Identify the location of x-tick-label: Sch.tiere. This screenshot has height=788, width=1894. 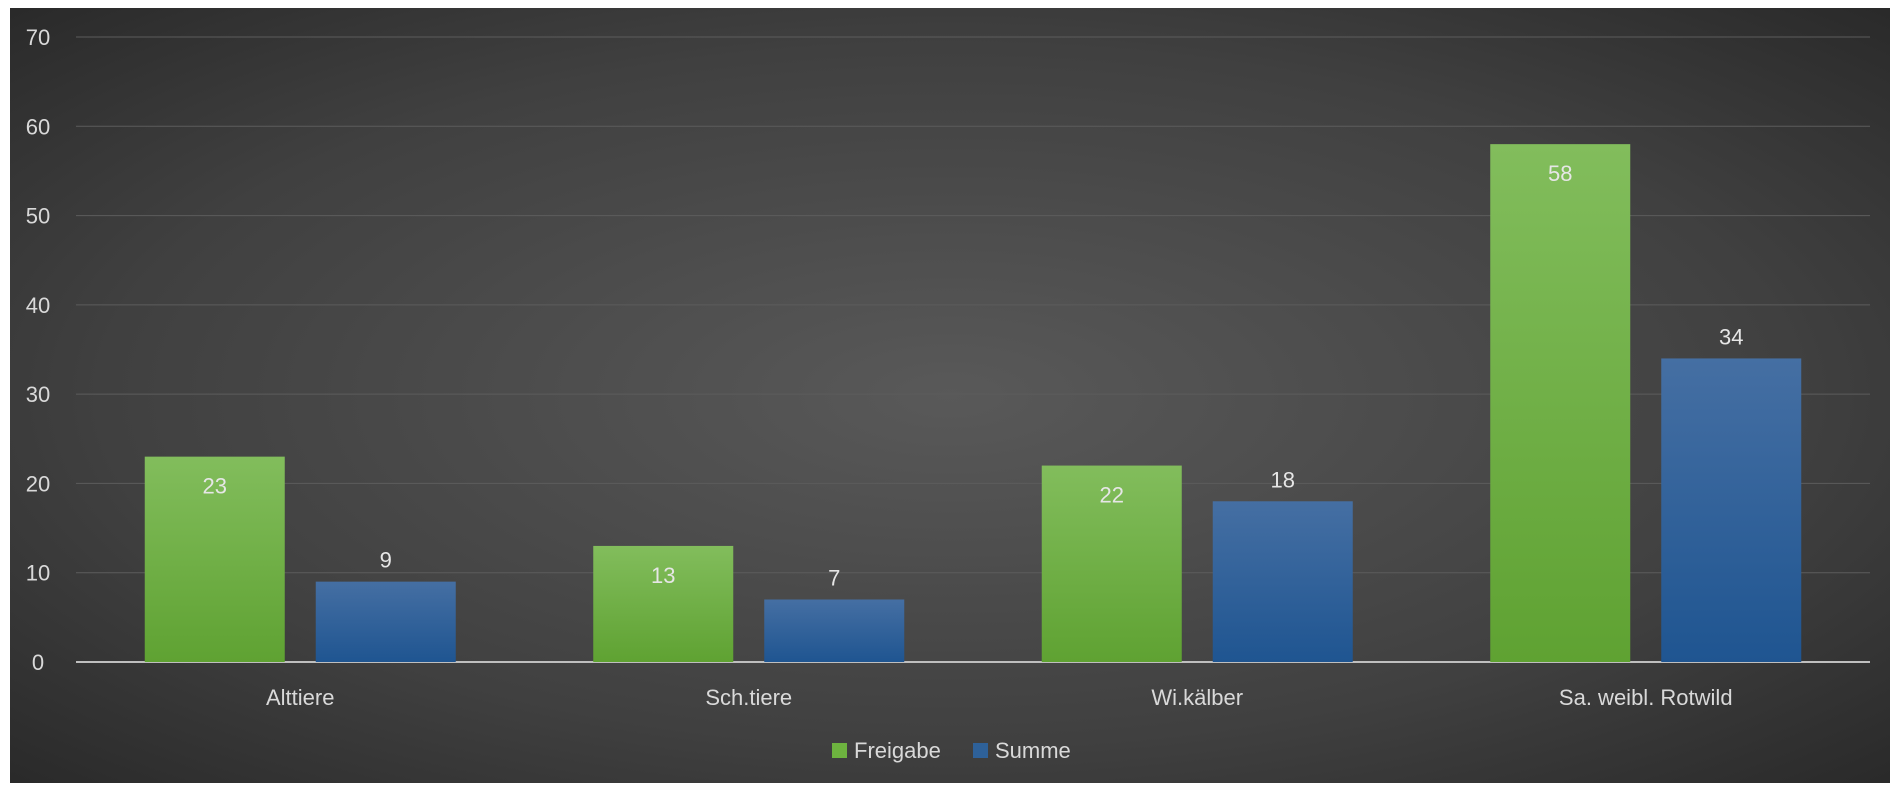
(748, 697).